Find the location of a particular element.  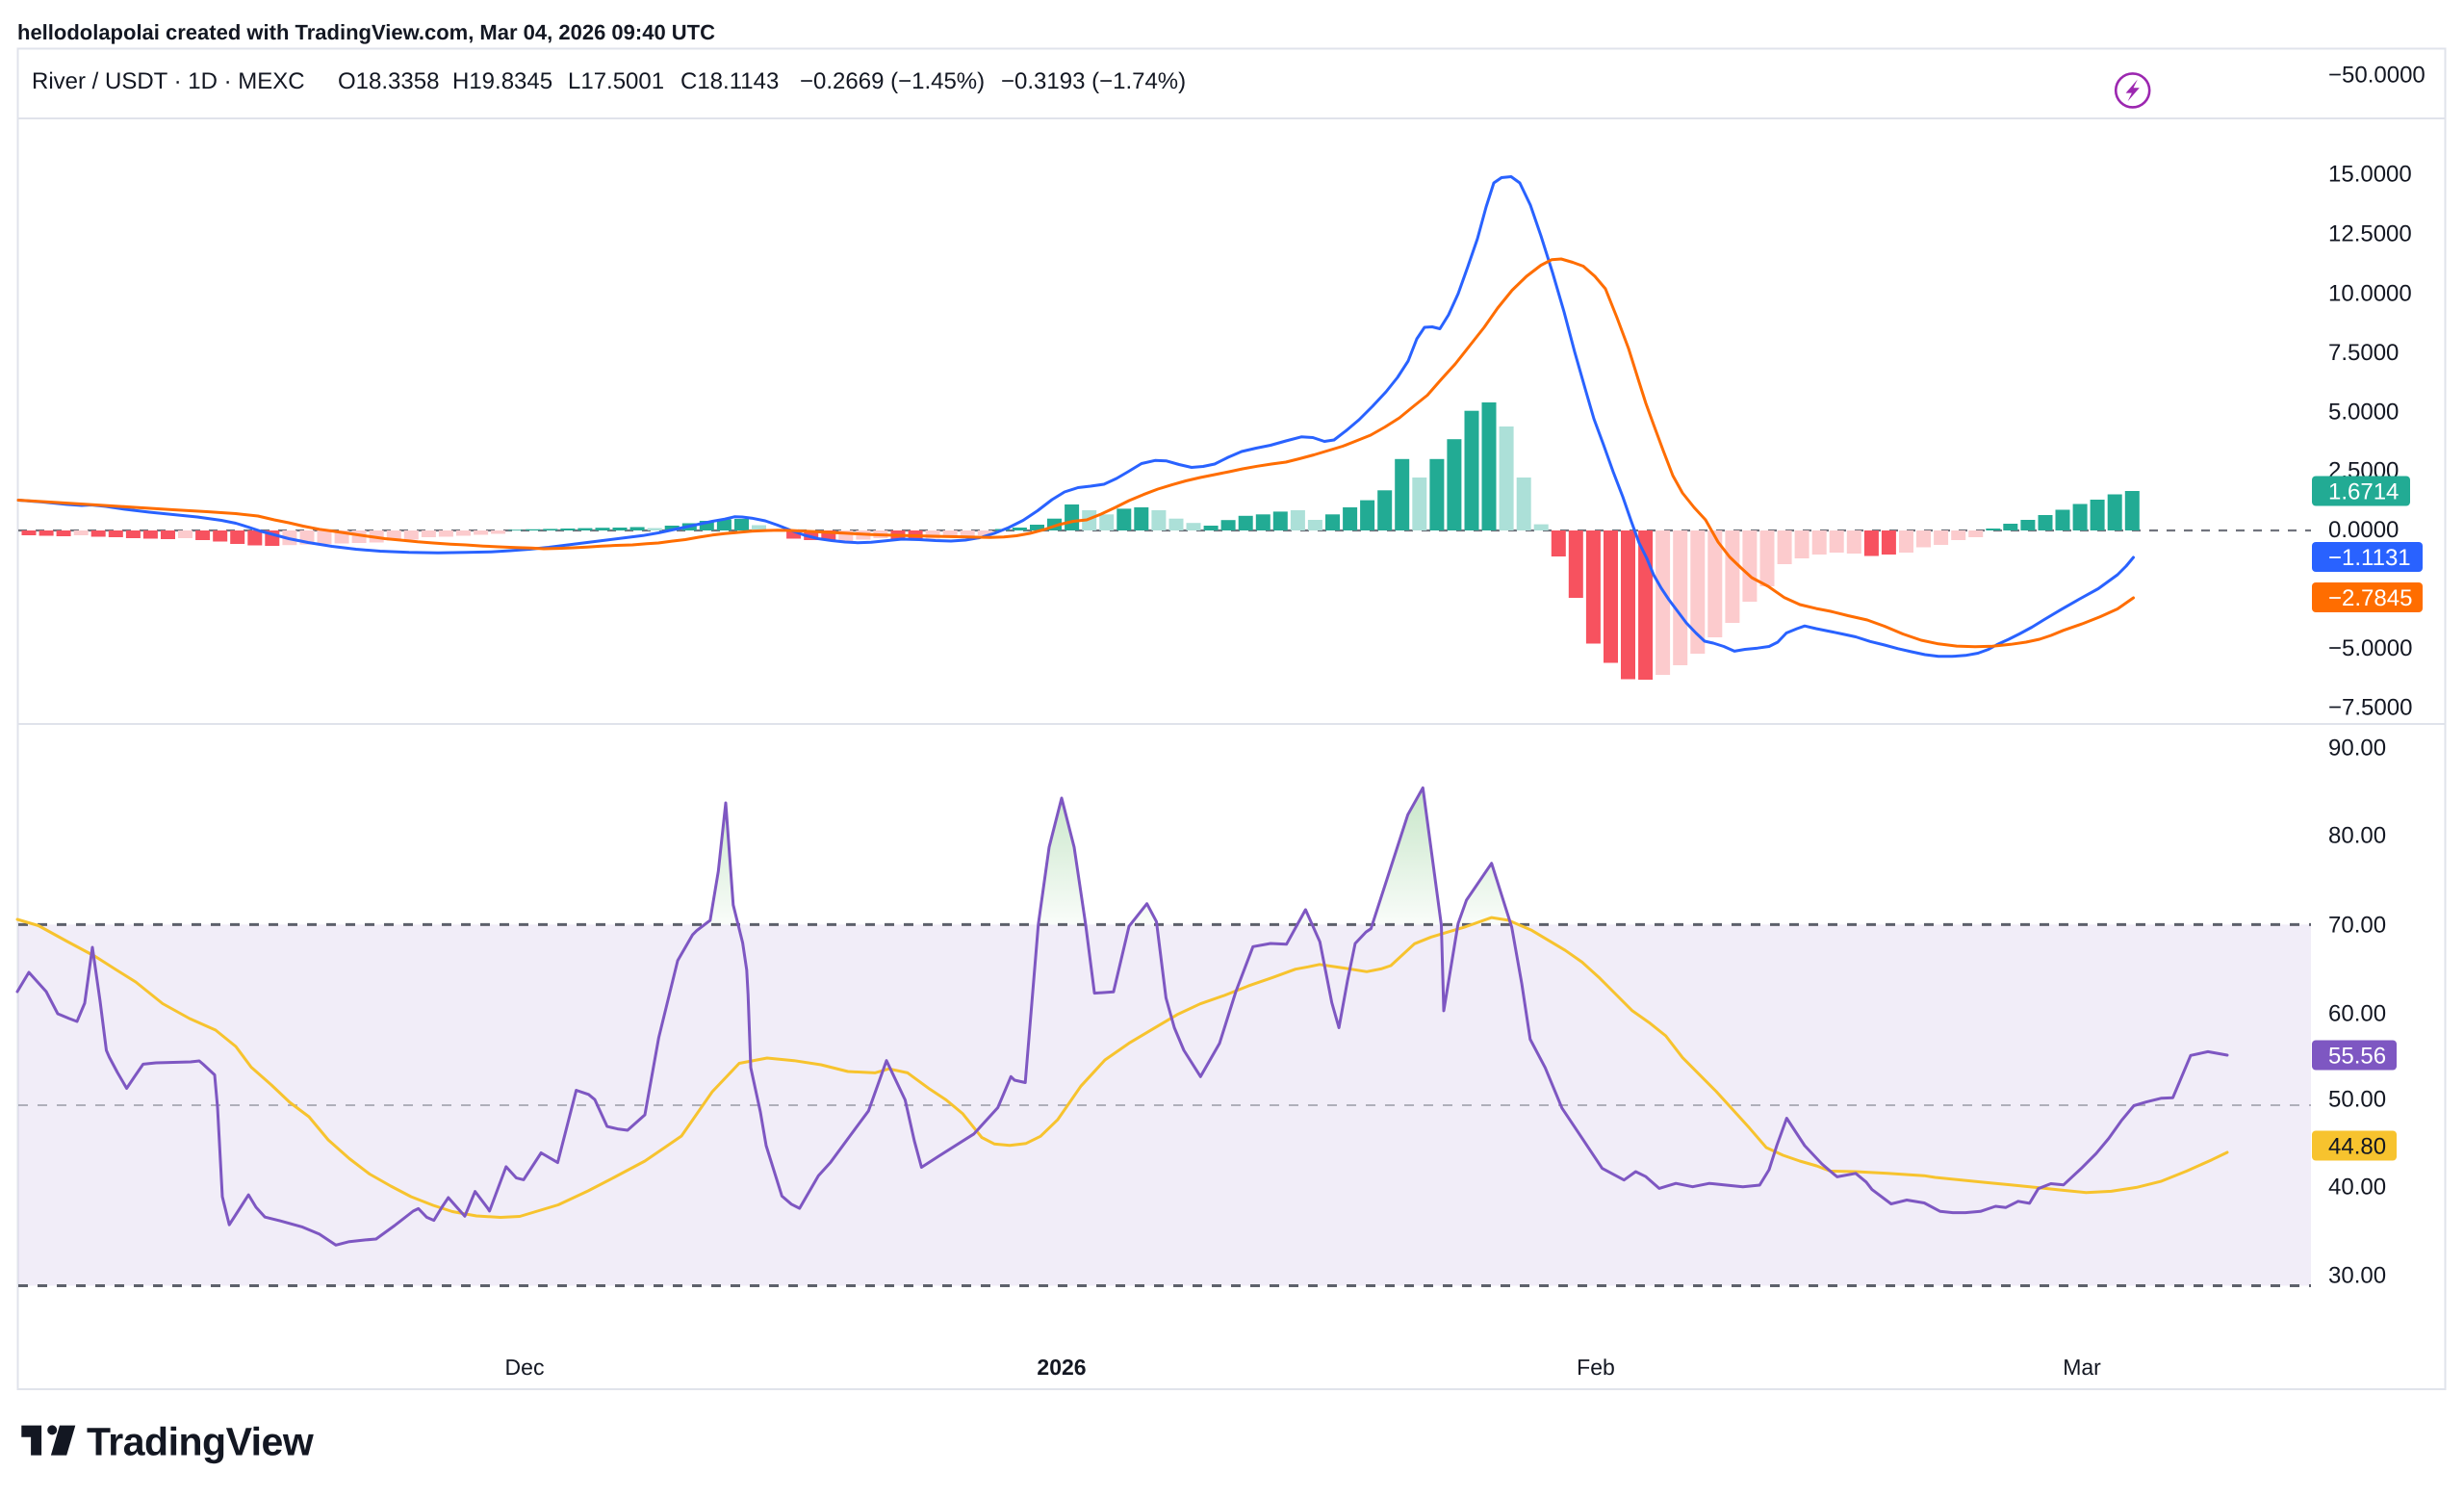

svg-text: 7.5000 is located at coordinates (2363, 353).